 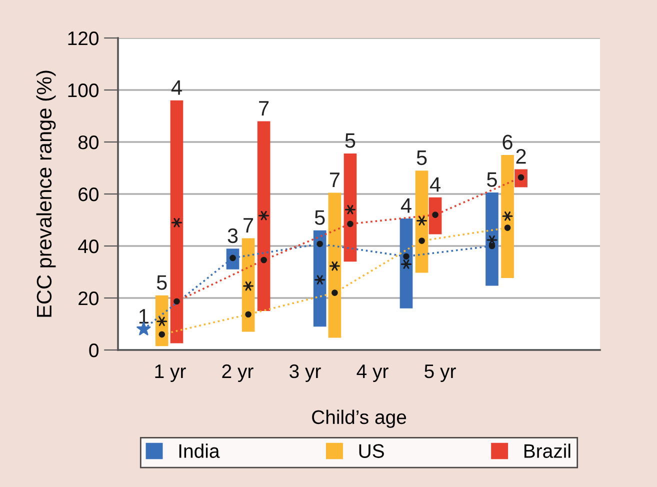 What do you see at coordinates (507, 142) in the screenshot?
I see `annotation: 6` at bounding box center [507, 142].